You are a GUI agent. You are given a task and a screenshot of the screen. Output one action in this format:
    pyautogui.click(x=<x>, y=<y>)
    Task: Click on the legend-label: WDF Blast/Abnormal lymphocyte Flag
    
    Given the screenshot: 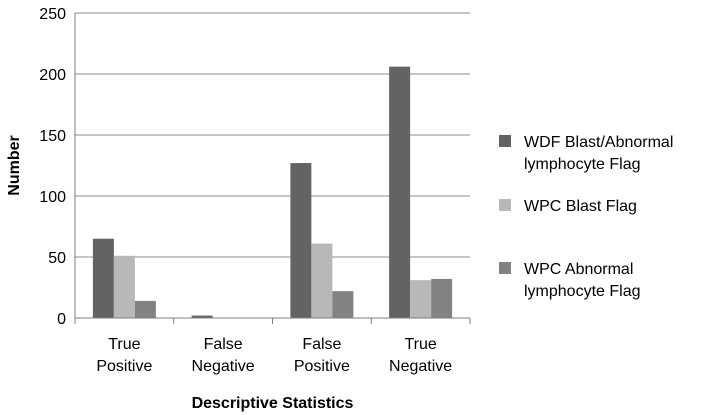 What is the action you would take?
    pyautogui.click(x=598, y=153)
    